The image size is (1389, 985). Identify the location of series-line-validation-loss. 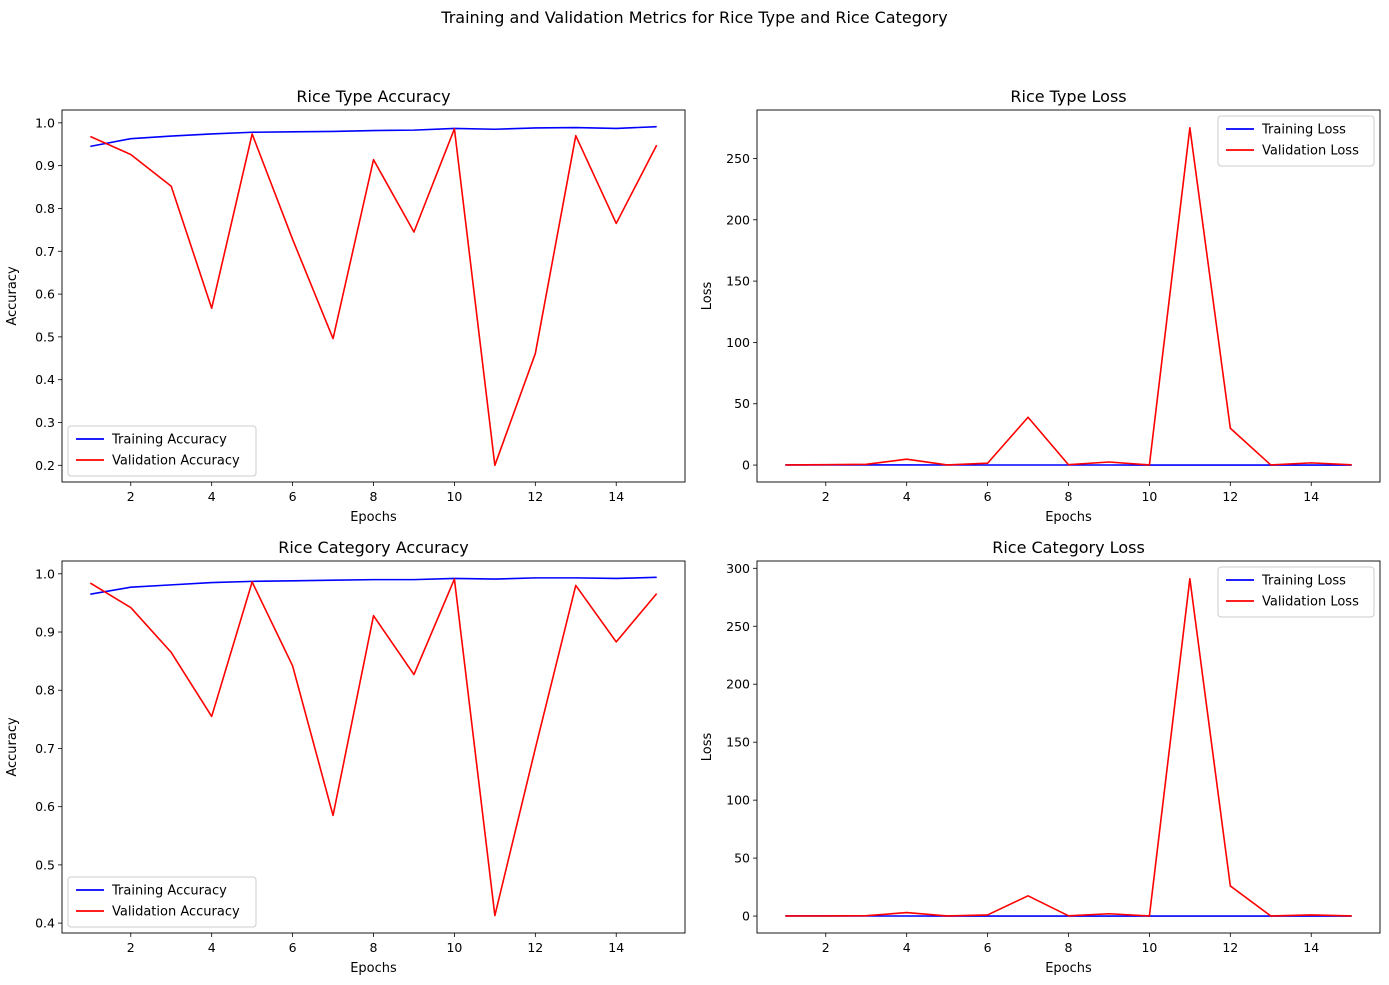
(1068, 296).